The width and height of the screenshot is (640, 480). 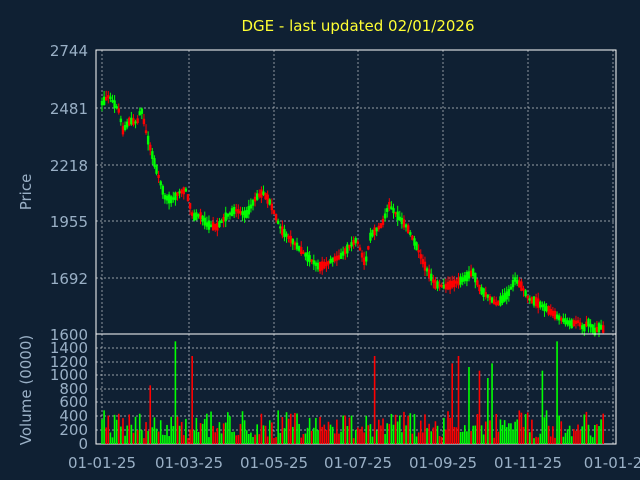 I want to click on volume-tick-label: 1200, so click(x=69, y=362).